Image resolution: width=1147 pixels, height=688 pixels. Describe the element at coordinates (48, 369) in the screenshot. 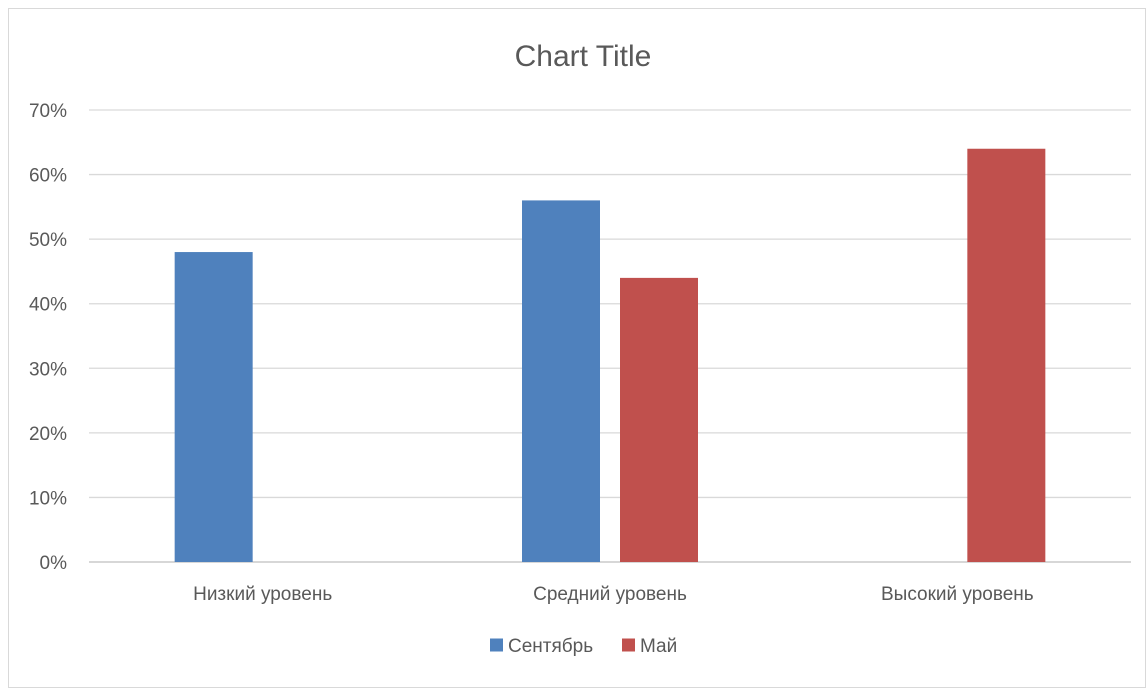

I see `y-tick-label: 30%` at that location.